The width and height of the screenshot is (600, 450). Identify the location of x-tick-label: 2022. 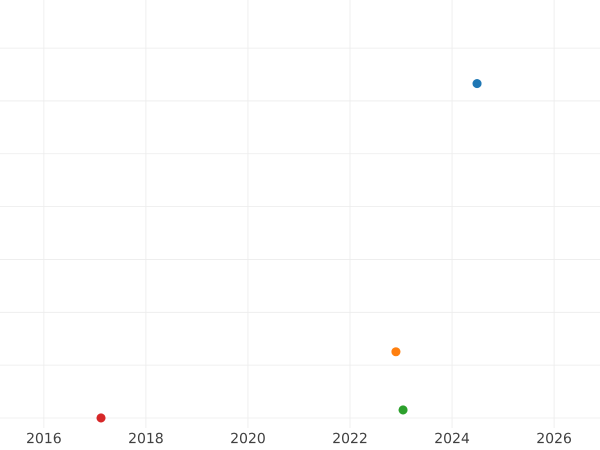
(349, 438).